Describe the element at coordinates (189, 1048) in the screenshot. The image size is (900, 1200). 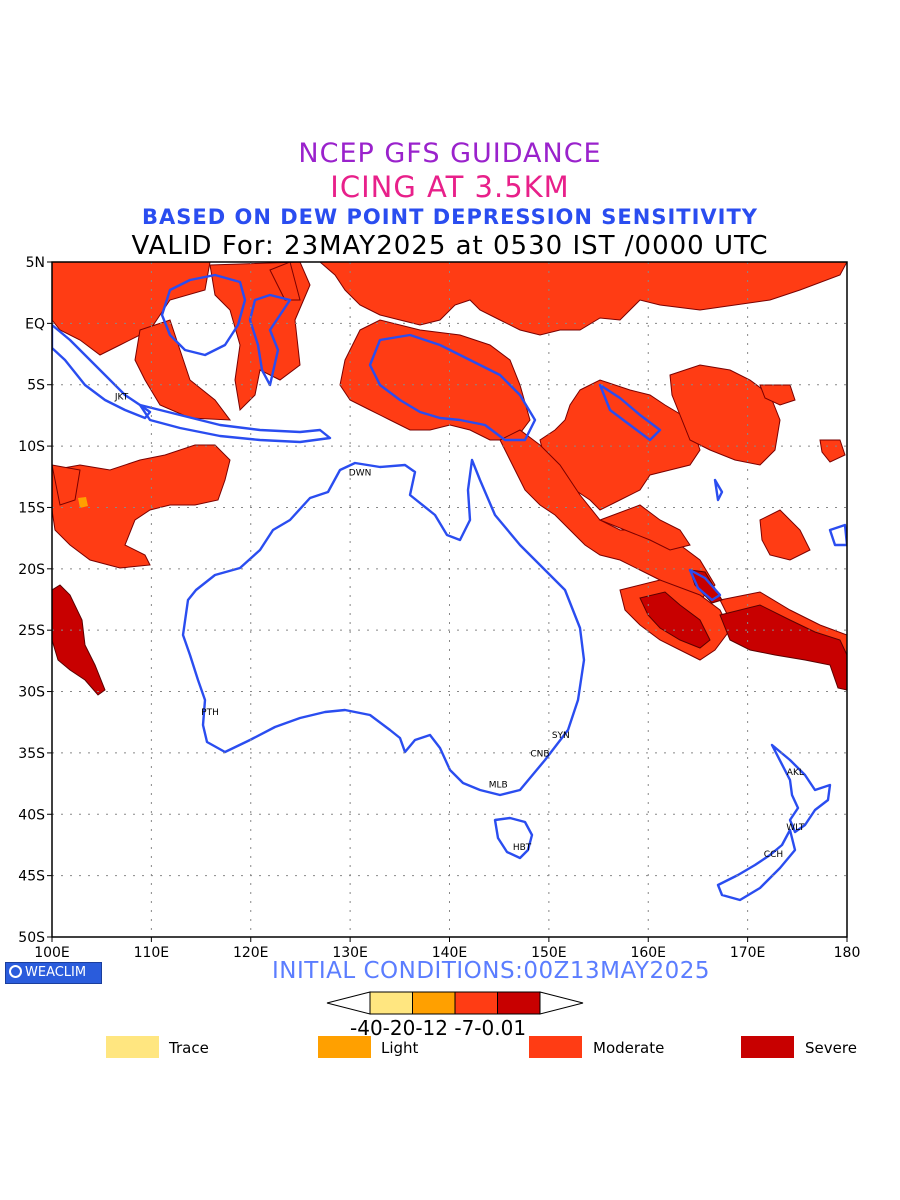
I see `legend-label-trace: Trace` at that location.